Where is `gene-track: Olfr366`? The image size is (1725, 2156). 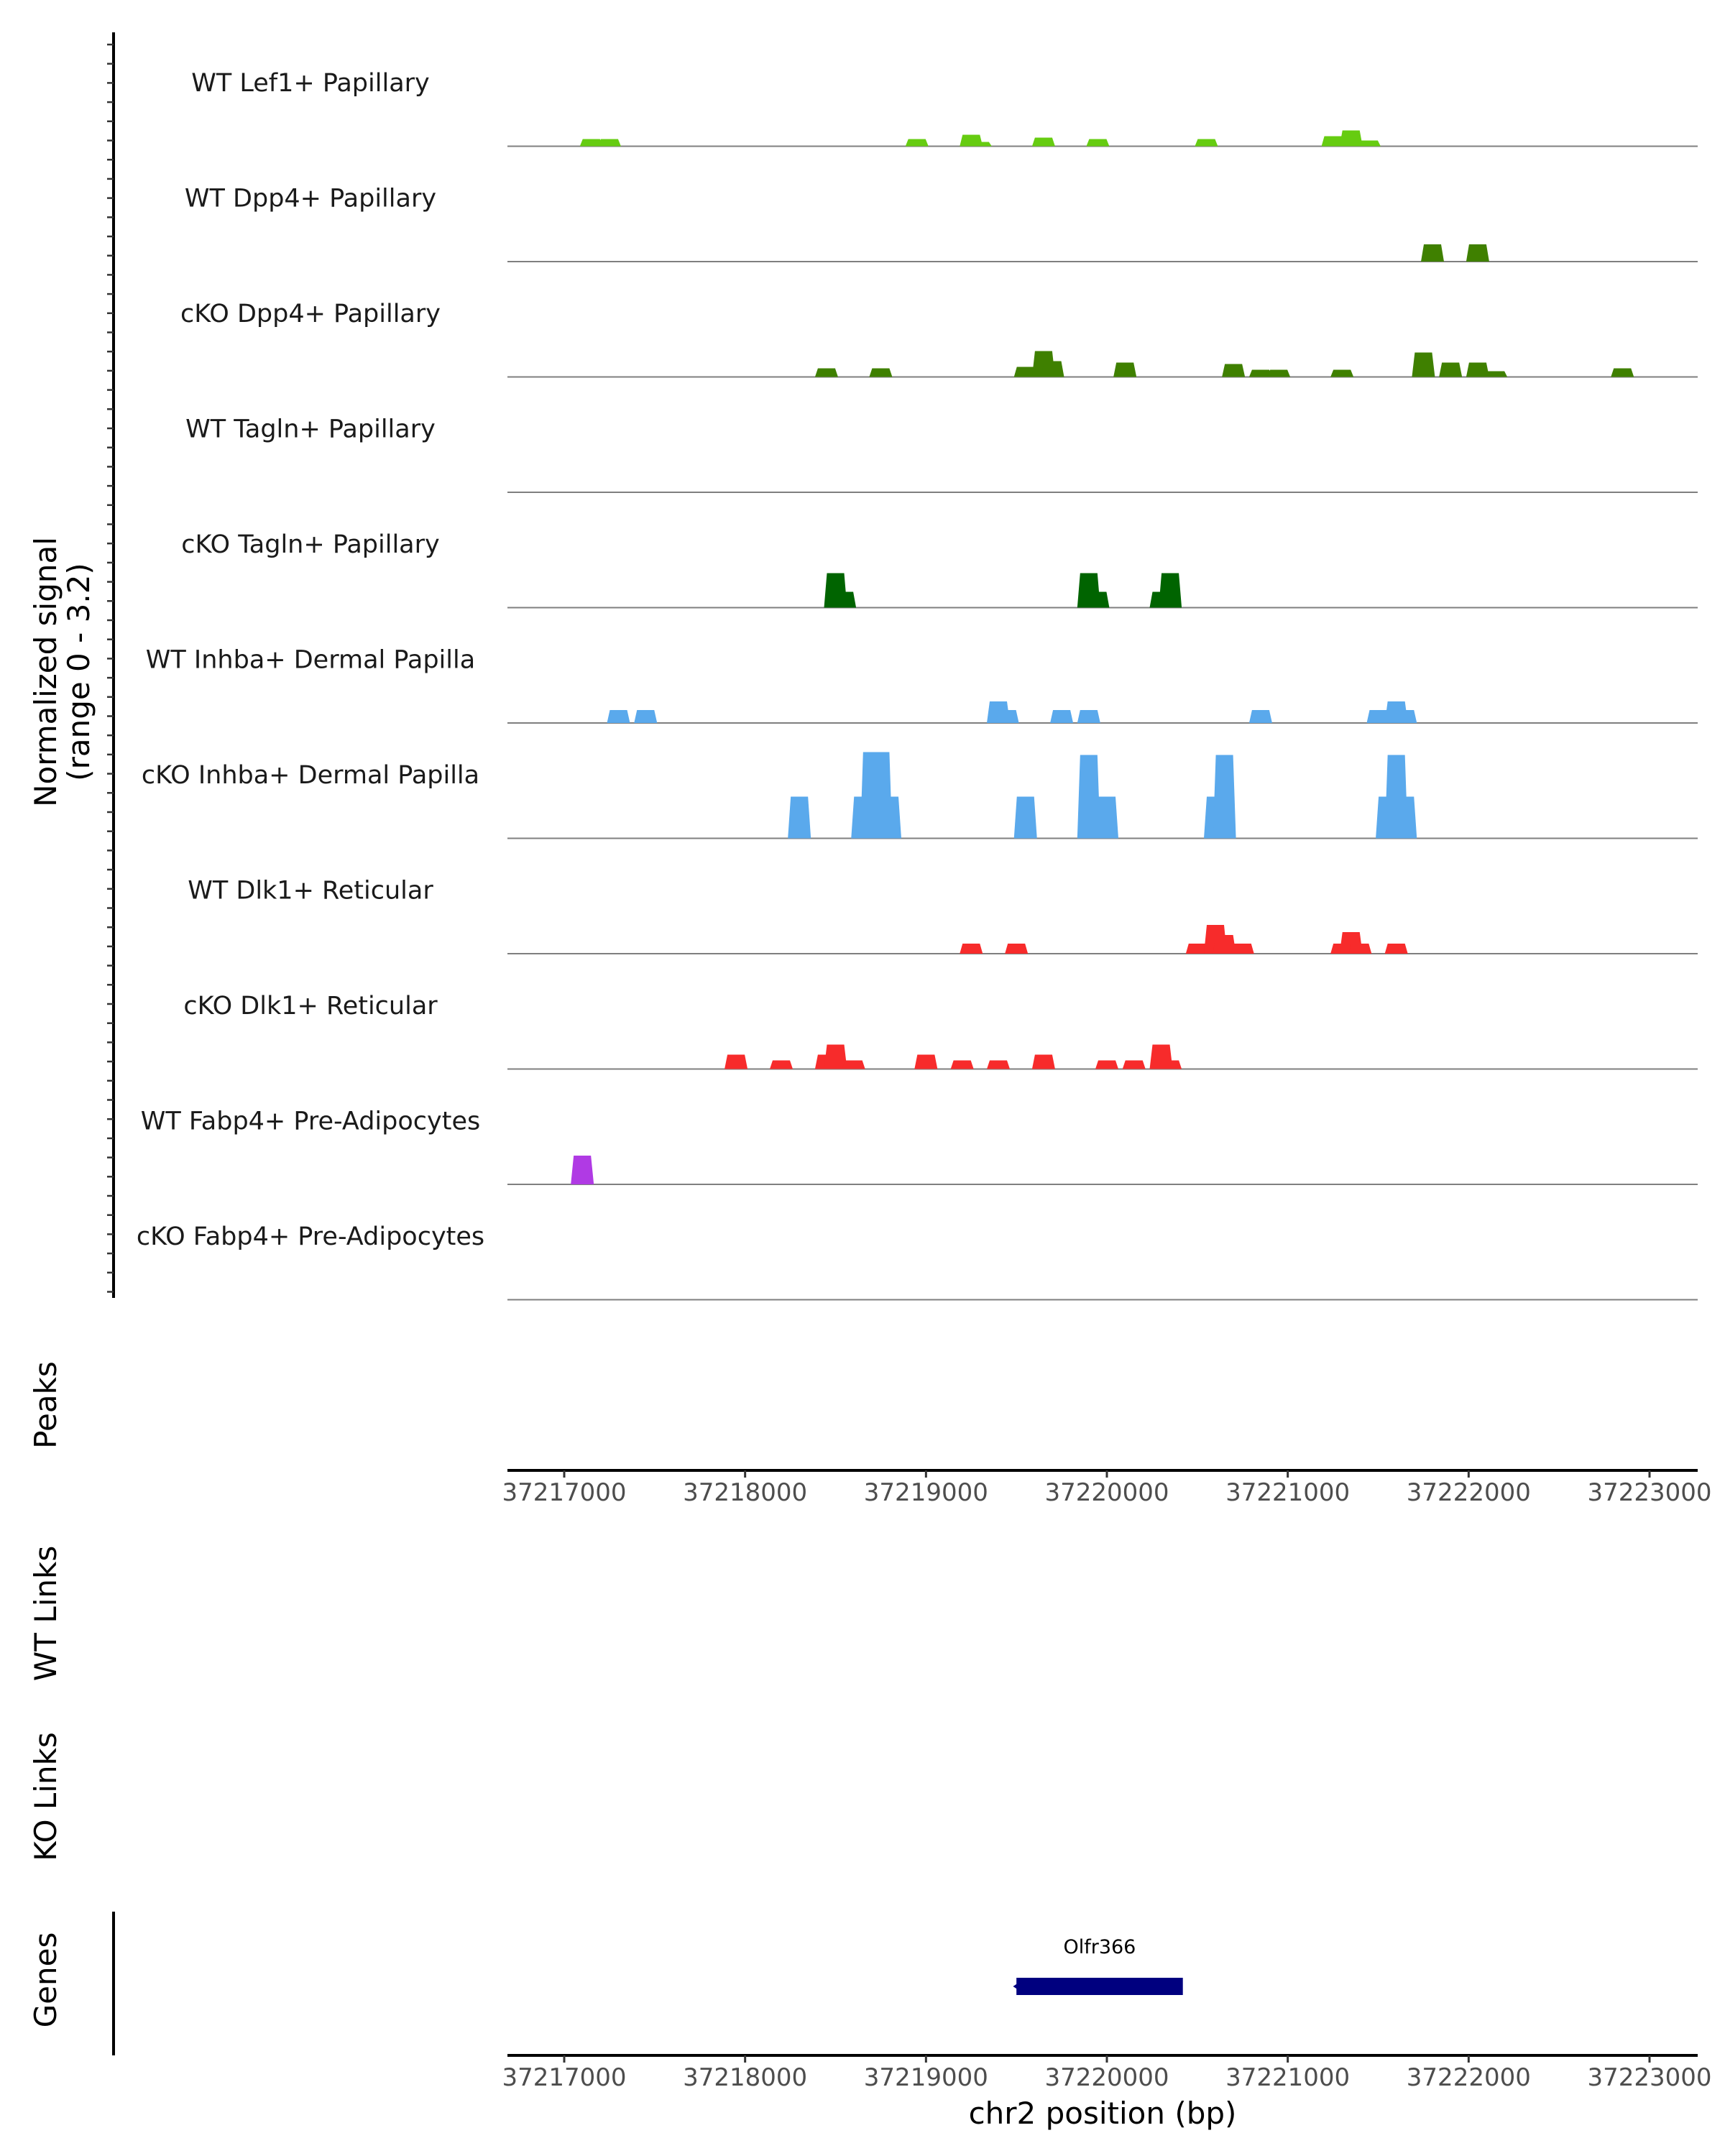
gene-track: Olfr366 is located at coordinates (1098, 1965).